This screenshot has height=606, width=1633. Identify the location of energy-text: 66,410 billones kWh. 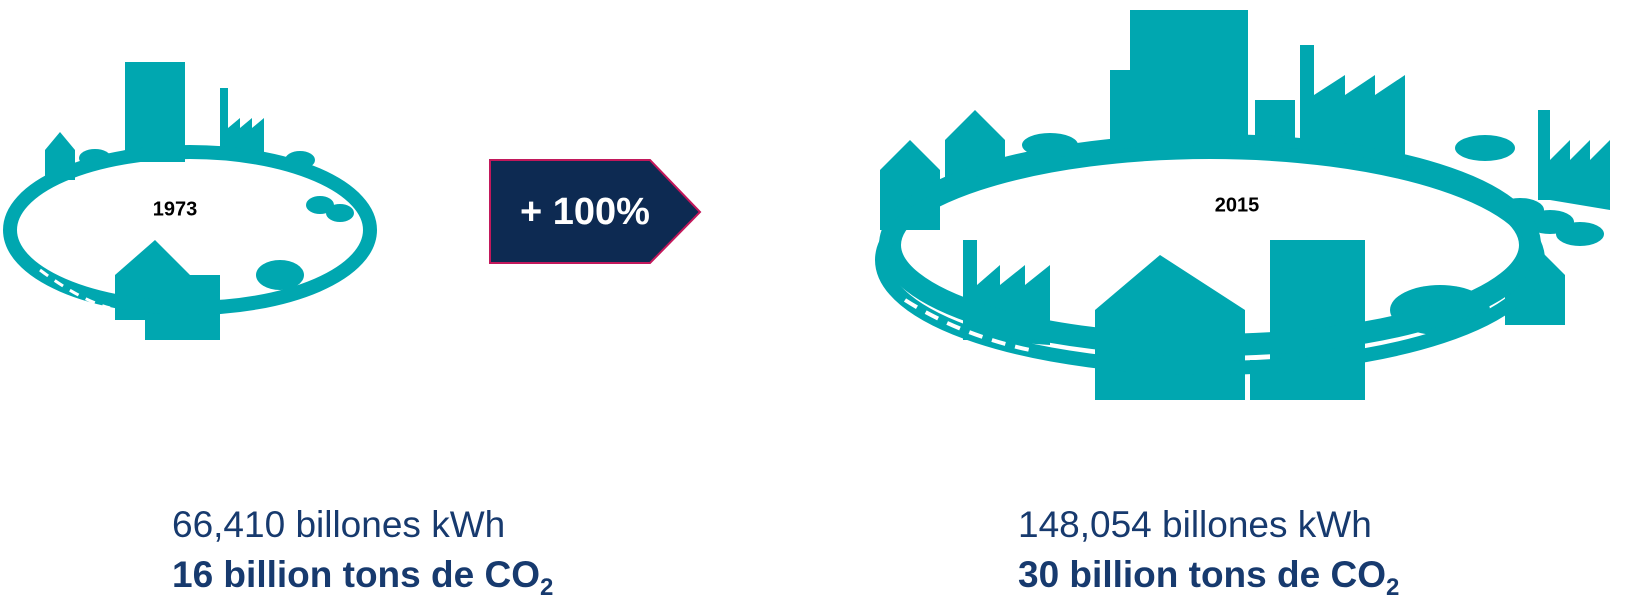
(339, 524).